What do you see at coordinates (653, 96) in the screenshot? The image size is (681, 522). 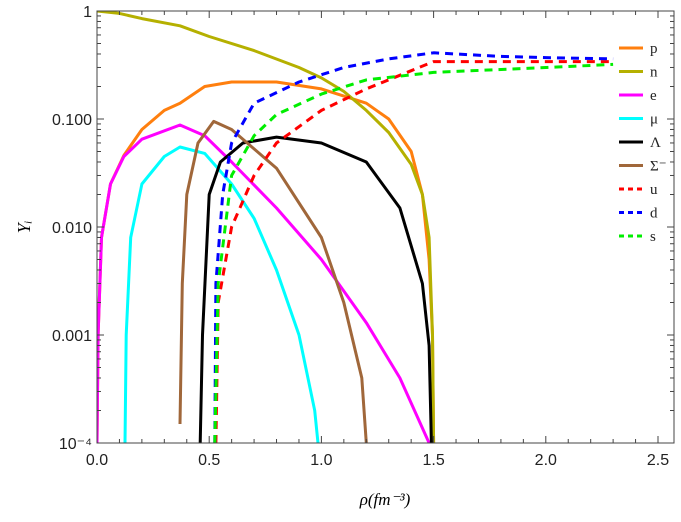 I see `legend-label: e` at bounding box center [653, 96].